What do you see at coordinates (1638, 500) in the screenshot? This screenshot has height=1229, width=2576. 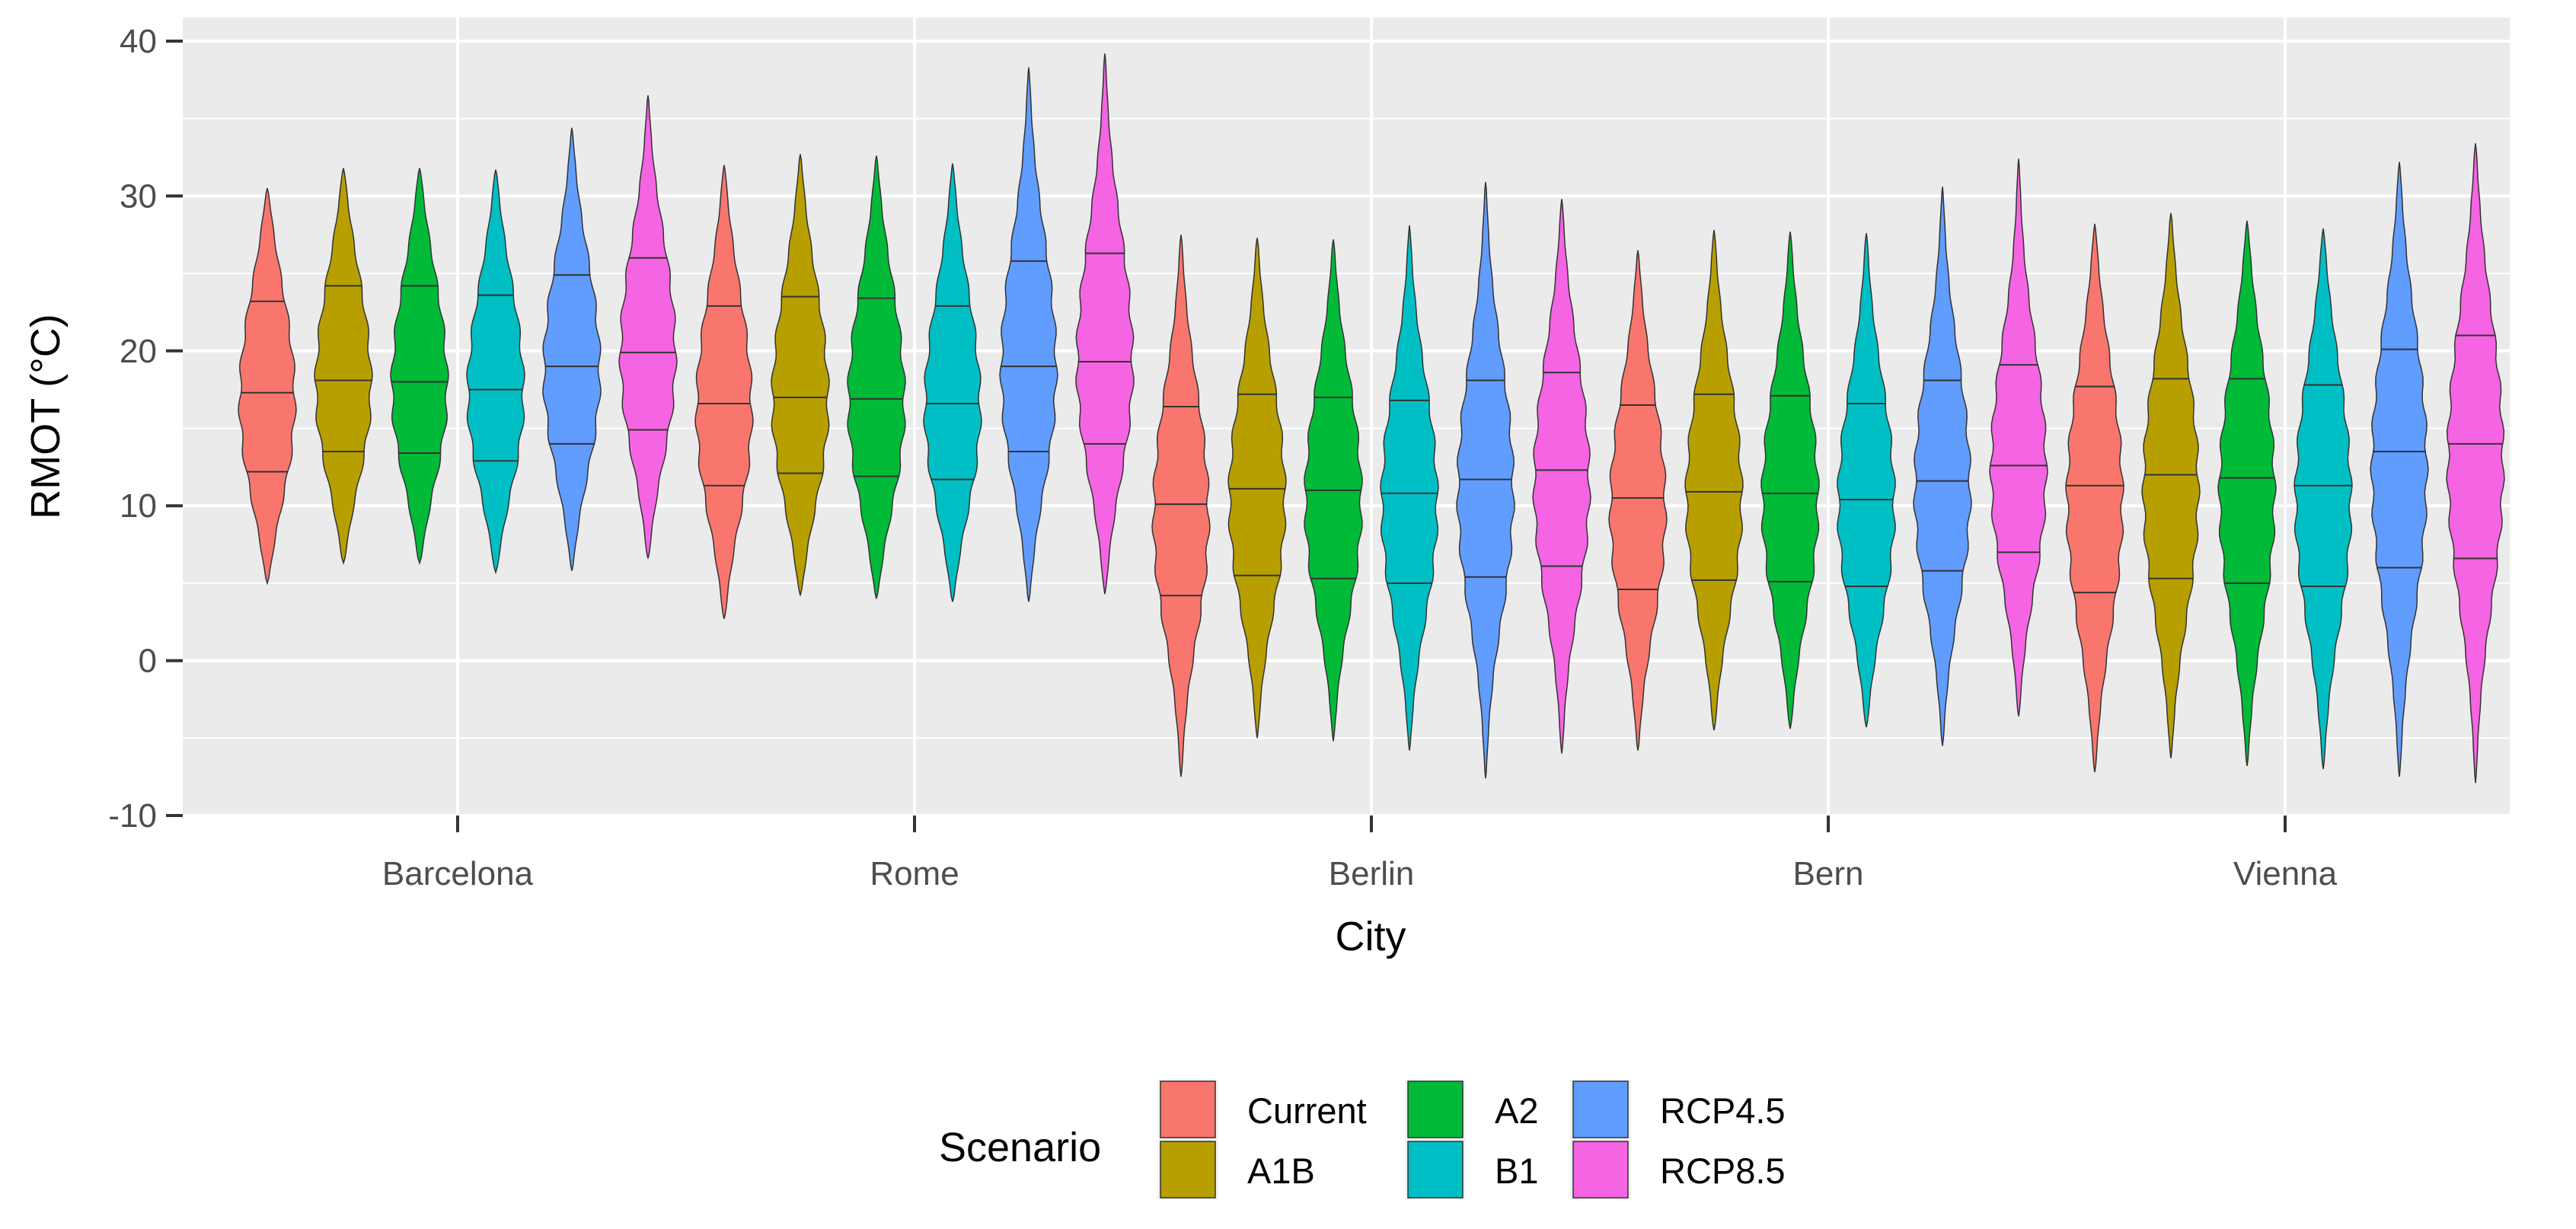 I see `violin-current-bern` at bounding box center [1638, 500].